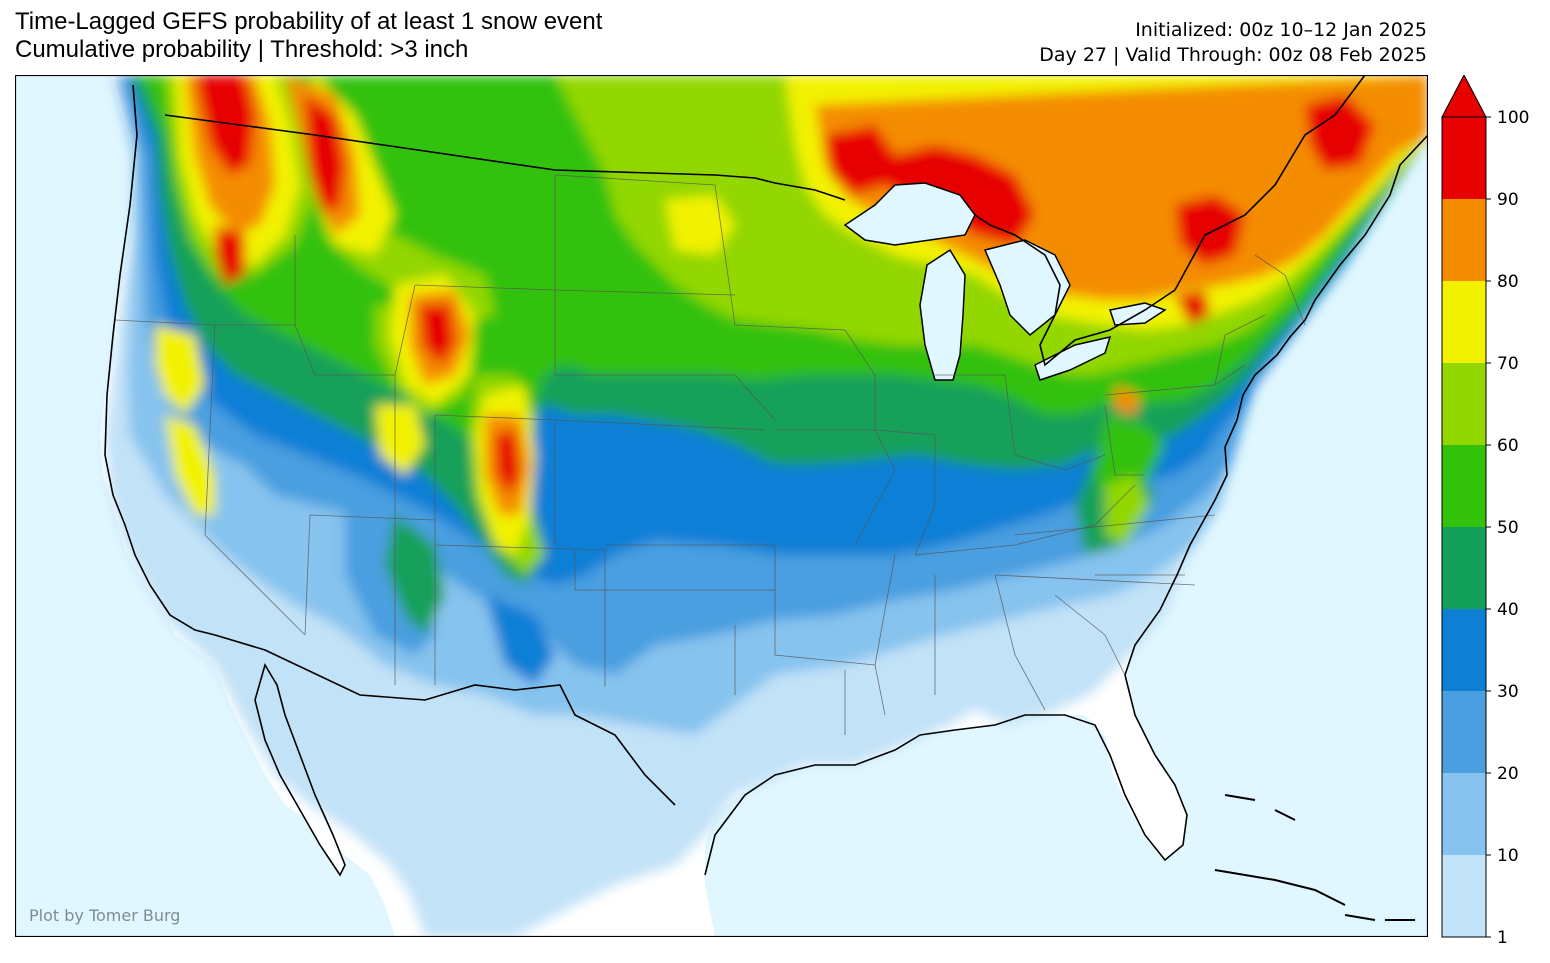  What do you see at coordinates (1281, 30) in the screenshot?
I see `initialized-text: Initialized: 00z 10–12 Jan 2025` at bounding box center [1281, 30].